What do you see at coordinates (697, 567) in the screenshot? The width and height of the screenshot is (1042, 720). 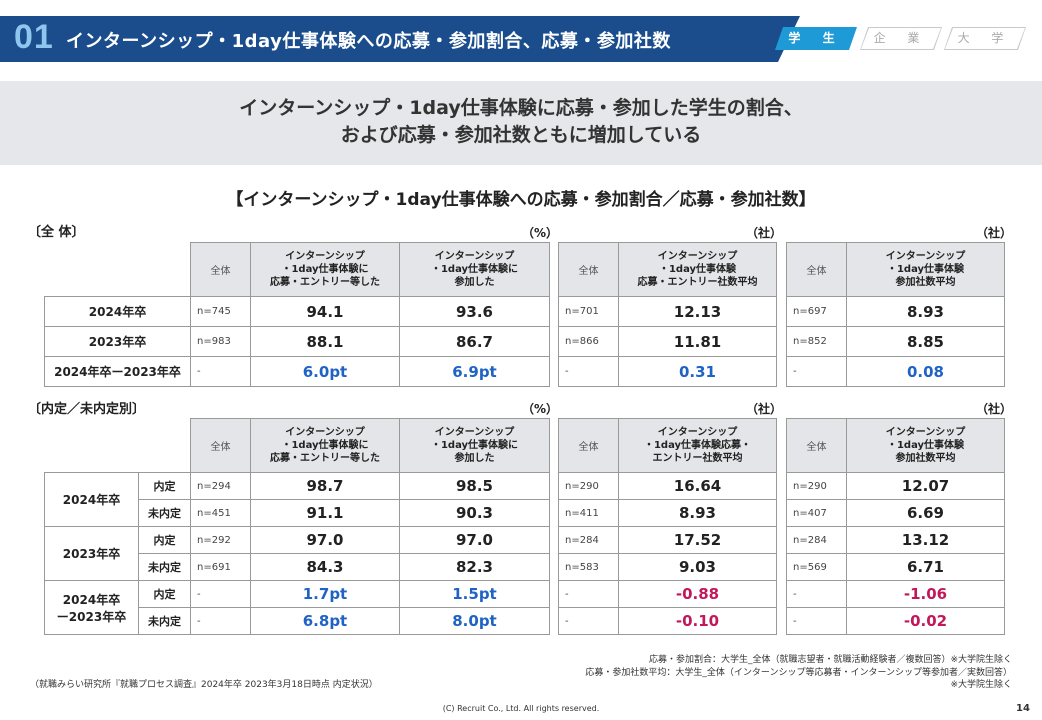 I see `value-cell: 9.03` at bounding box center [697, 567].